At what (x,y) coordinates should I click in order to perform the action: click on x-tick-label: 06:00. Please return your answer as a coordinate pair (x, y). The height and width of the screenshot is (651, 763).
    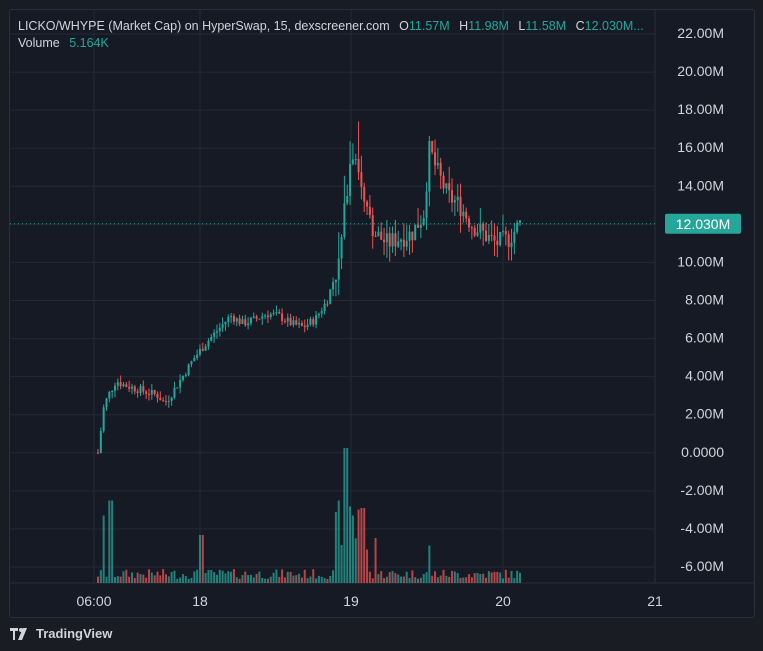
    Looking at the image, I should click on (93, 601).